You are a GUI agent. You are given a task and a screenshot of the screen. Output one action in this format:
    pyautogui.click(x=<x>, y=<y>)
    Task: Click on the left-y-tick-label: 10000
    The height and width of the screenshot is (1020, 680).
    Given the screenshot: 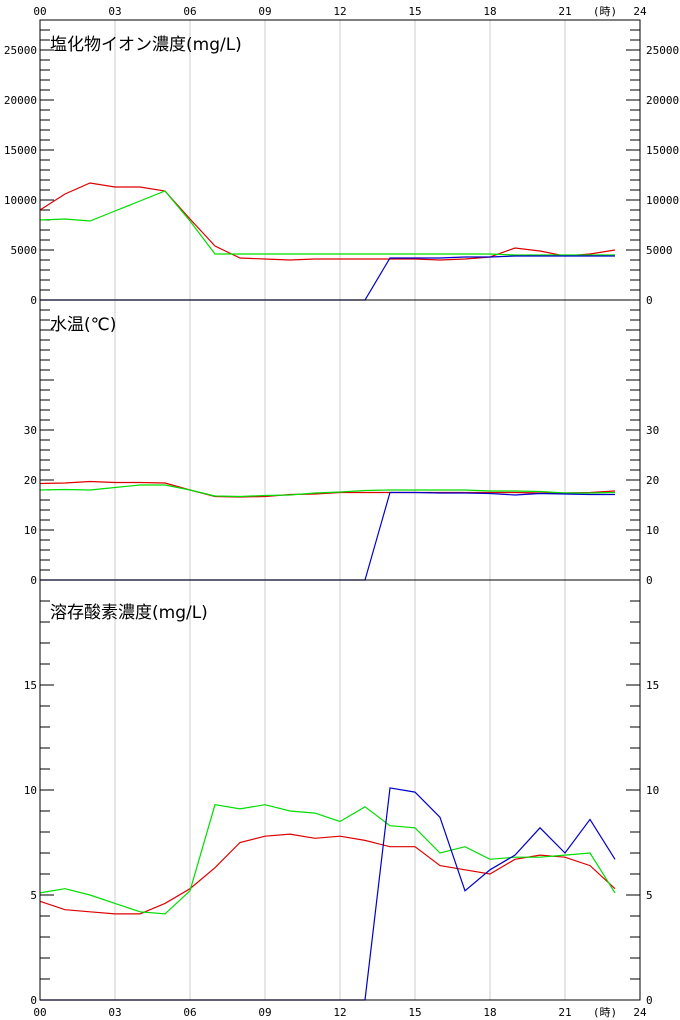 What is the action you would take?
    pyautogui.click(x=20, y=200)
    